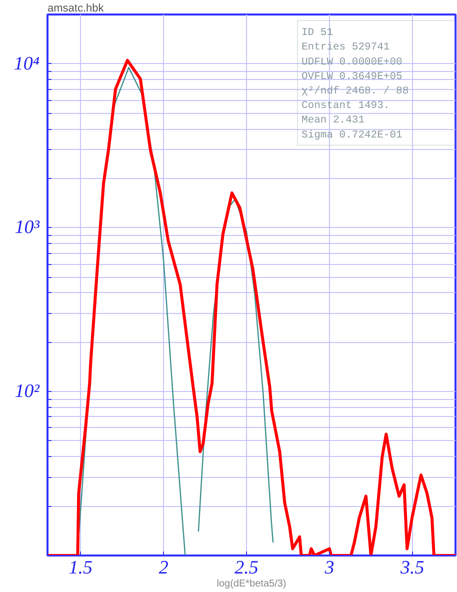 The image size is (457, 592). I want to click on annotation: Entries 529741, so click(346, 48).